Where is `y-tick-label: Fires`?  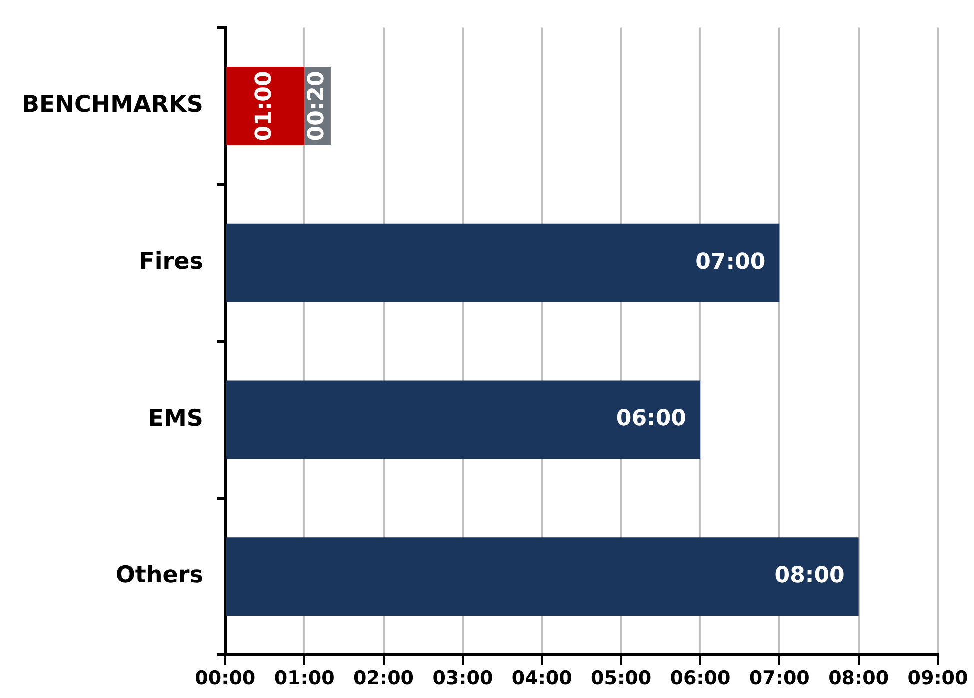 y-tick-label: Fires is located at coordinates (171, 262).